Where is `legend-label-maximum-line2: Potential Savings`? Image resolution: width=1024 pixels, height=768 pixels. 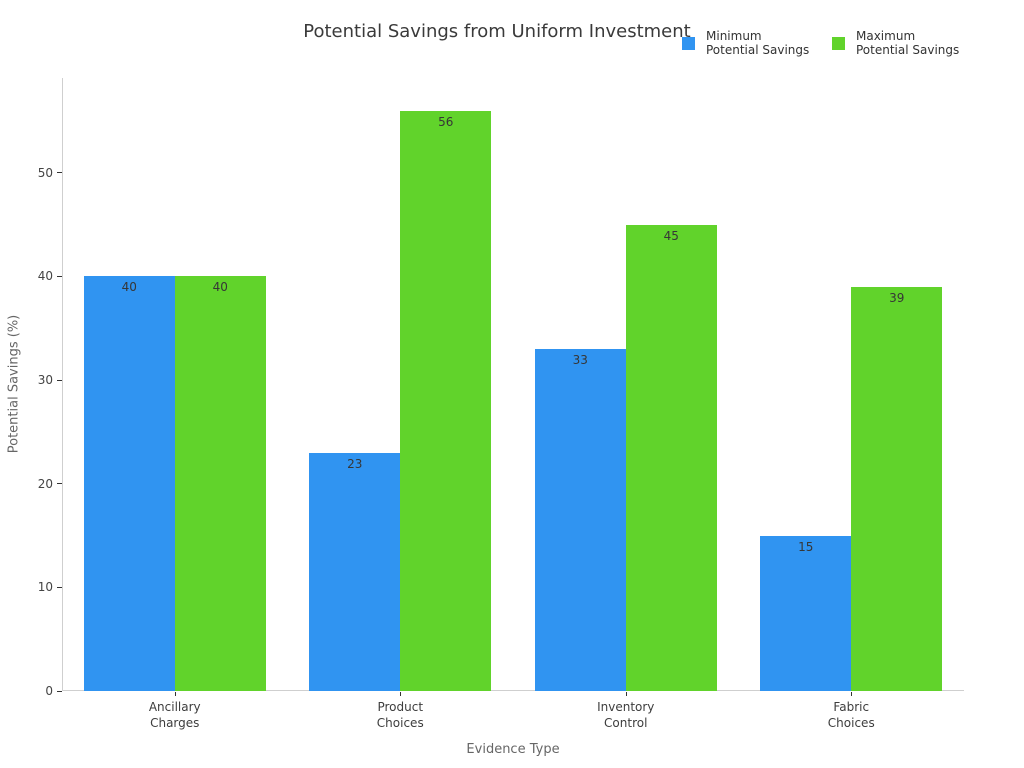 legend-label-maximum-line2: Potential Savings is located at coordinates (908, 49).